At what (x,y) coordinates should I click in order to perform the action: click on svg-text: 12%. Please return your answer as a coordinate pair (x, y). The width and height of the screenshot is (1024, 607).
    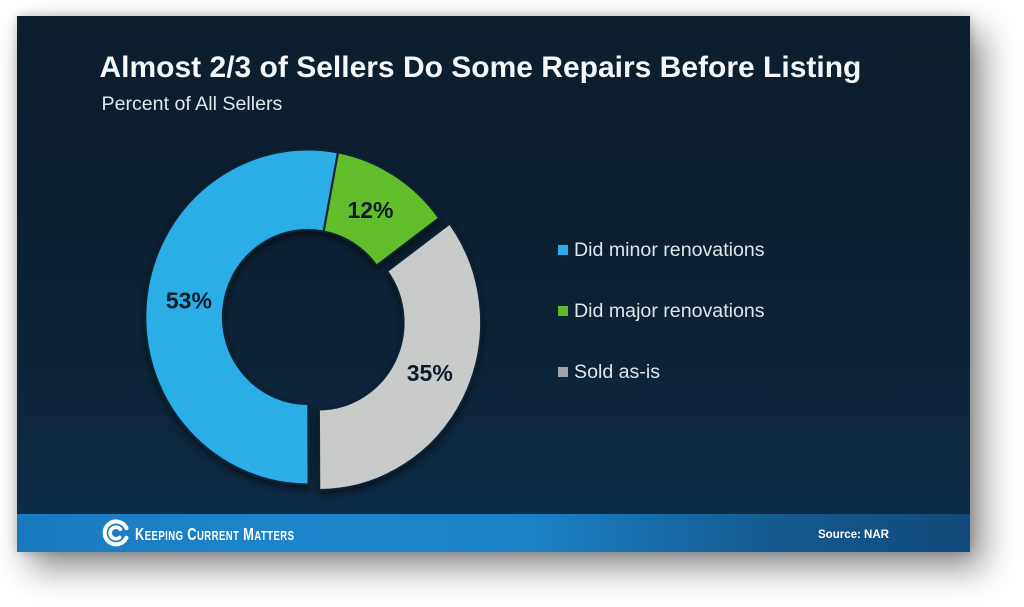
    Looking at the image, I should click on (370, 210).